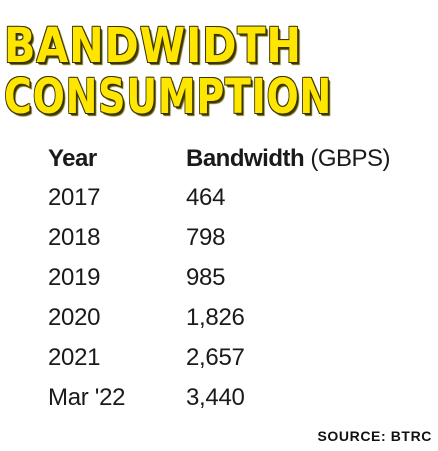 The image size is (438, 451). What do you see at coordinates (72, 158) in the screenshot?
I see `column-header-year: Year` at bounding box center [72, 158].